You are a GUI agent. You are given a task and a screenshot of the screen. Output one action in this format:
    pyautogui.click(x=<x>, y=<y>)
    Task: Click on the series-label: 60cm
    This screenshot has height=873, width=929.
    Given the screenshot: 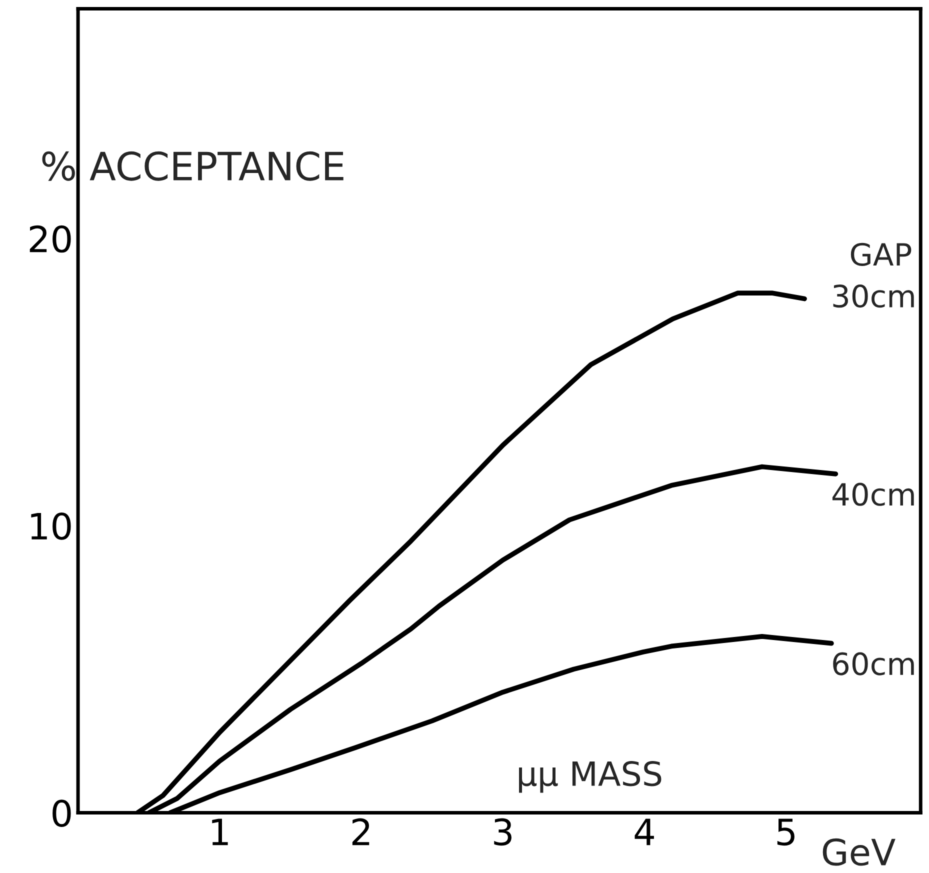 What is the action you would take?
    pyautogui.click(x=873, y=664)
    